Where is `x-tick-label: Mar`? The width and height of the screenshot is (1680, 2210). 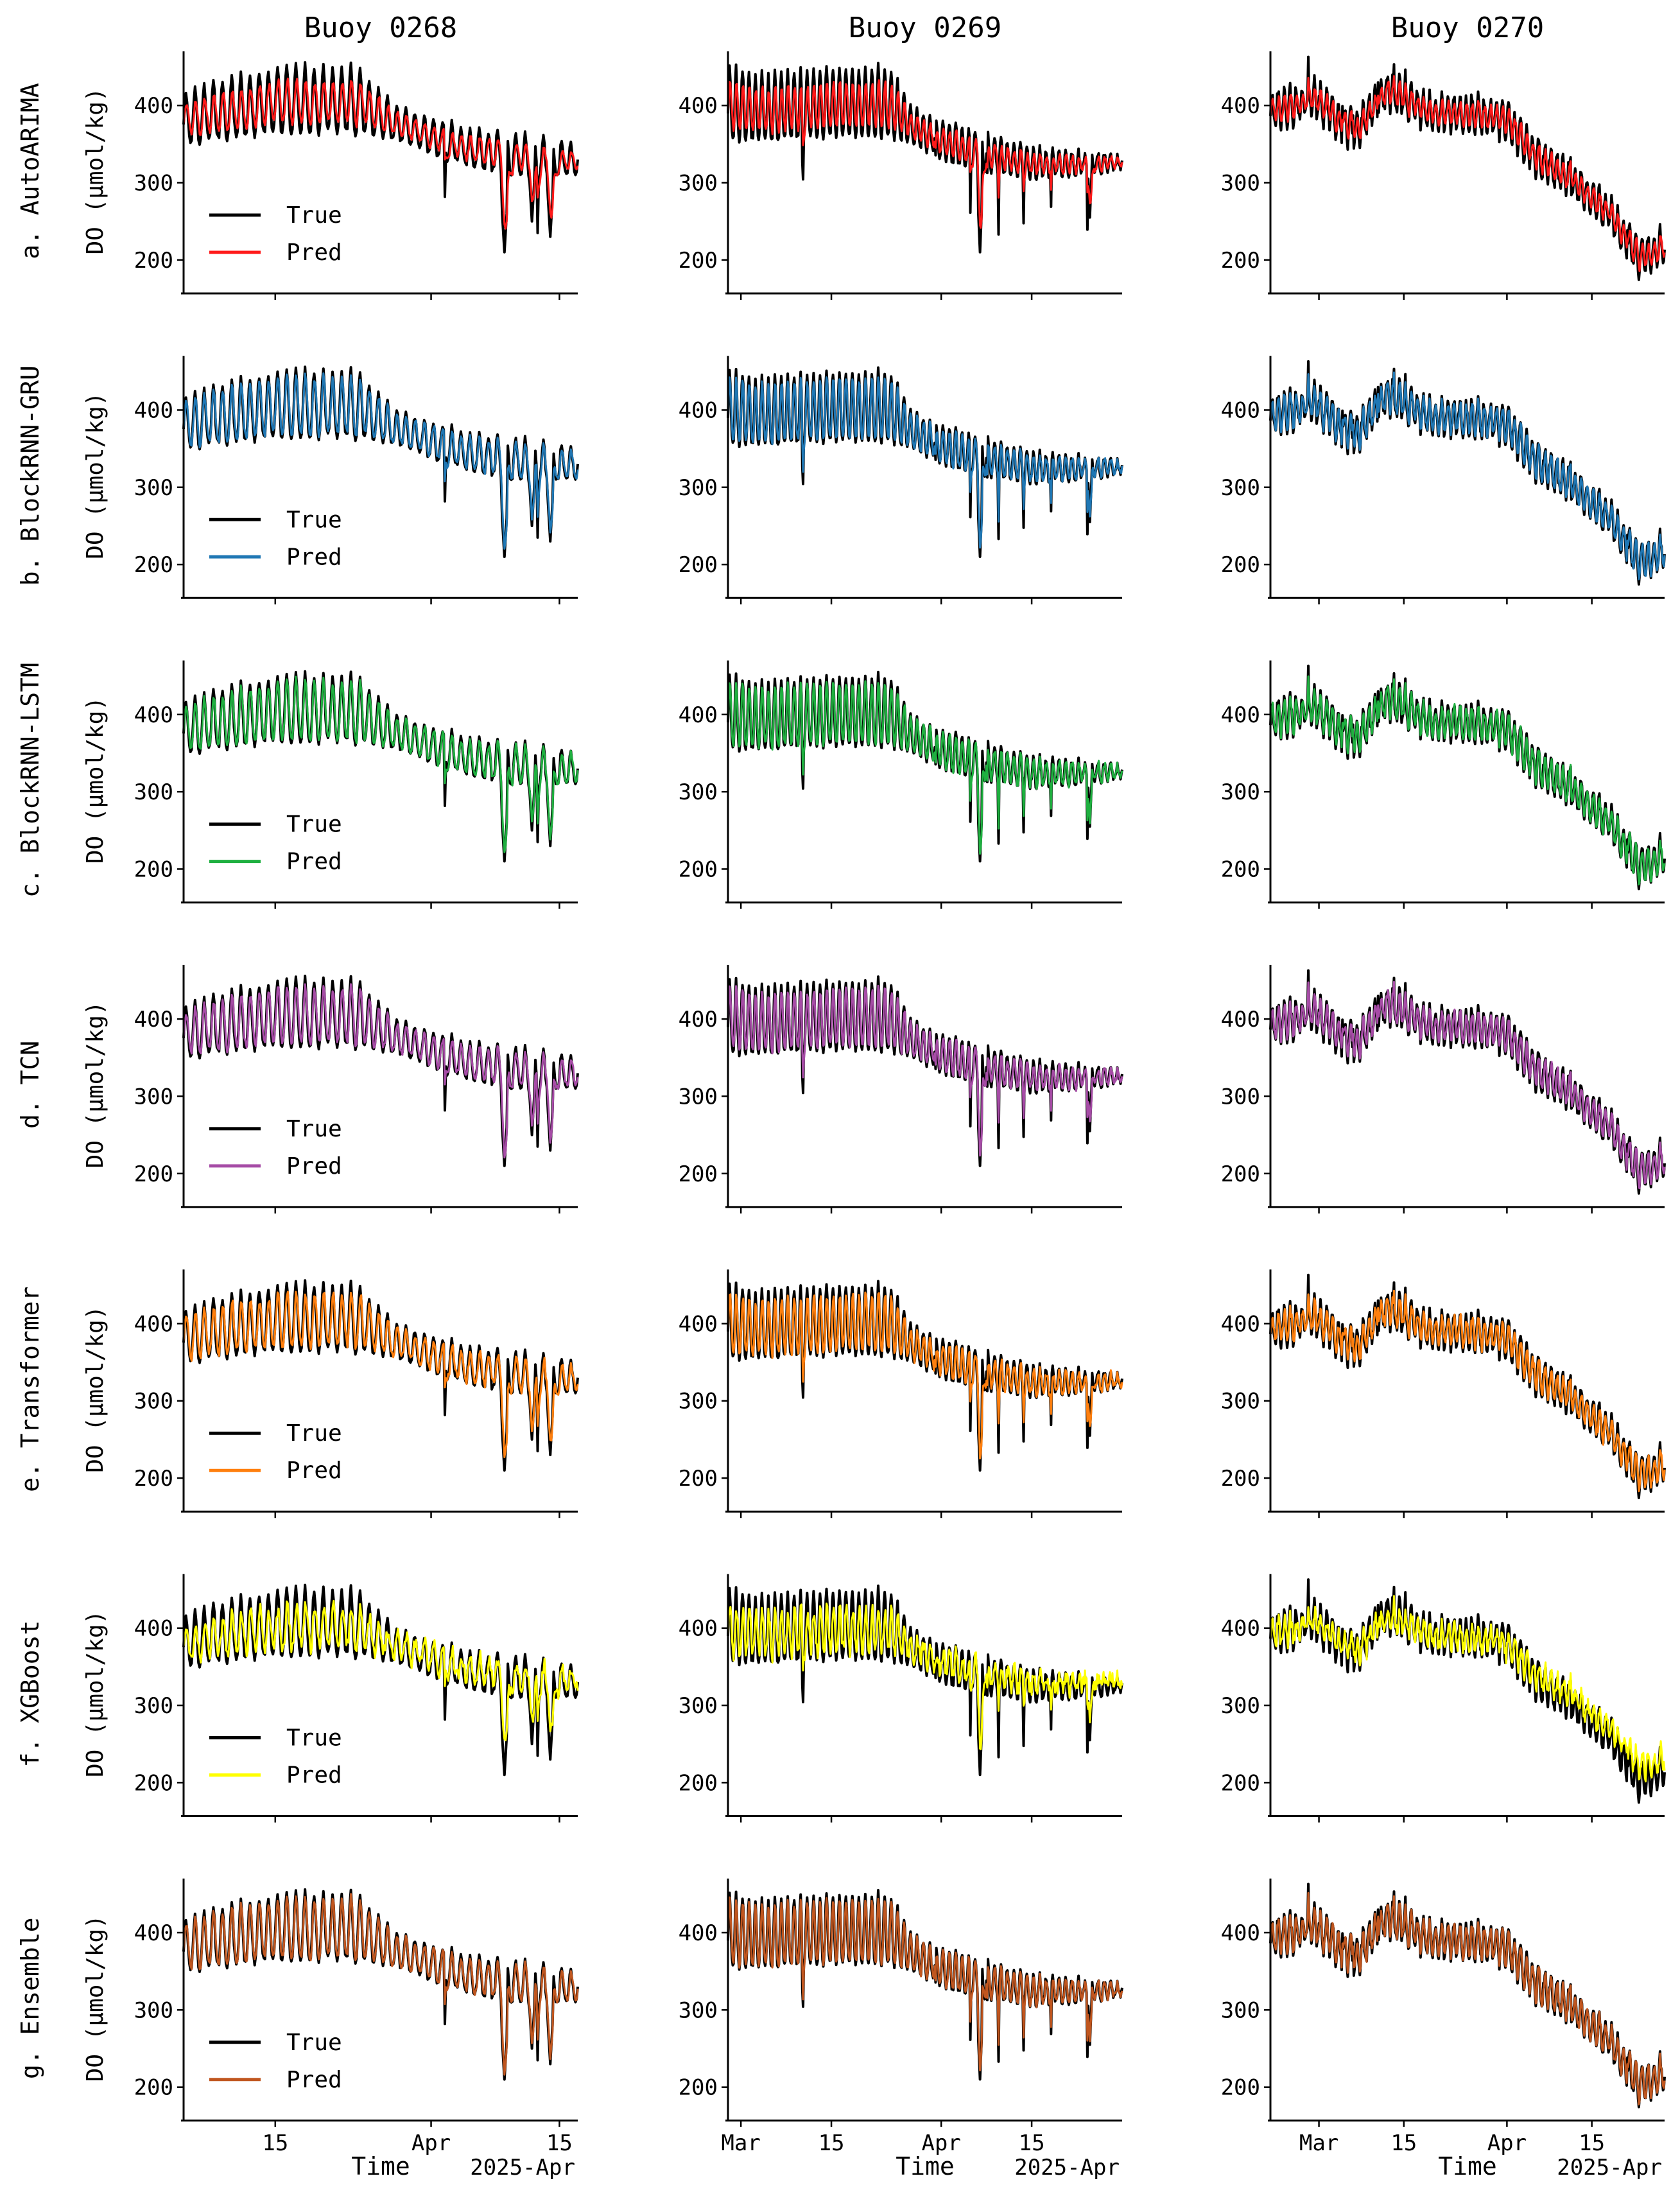 x-tick-label: Mar is located at coordinates (1318, 2143).